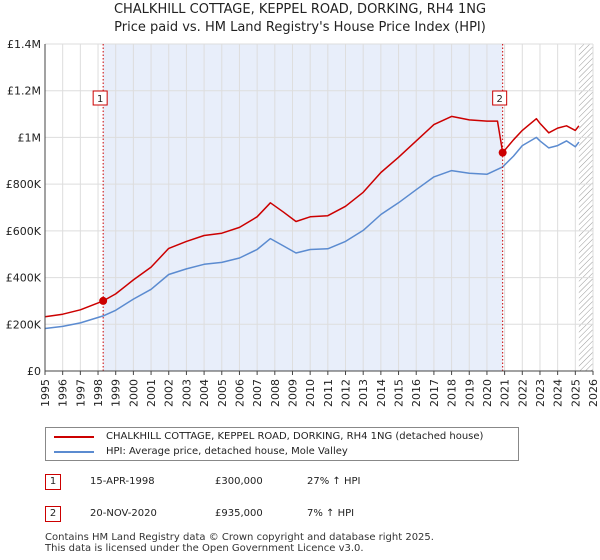 The width and height of the screenshot is (600, 560). Describe the element at coordinates (275, 393) in the screenshot. I see `x-tick-label: 2008` at that location.